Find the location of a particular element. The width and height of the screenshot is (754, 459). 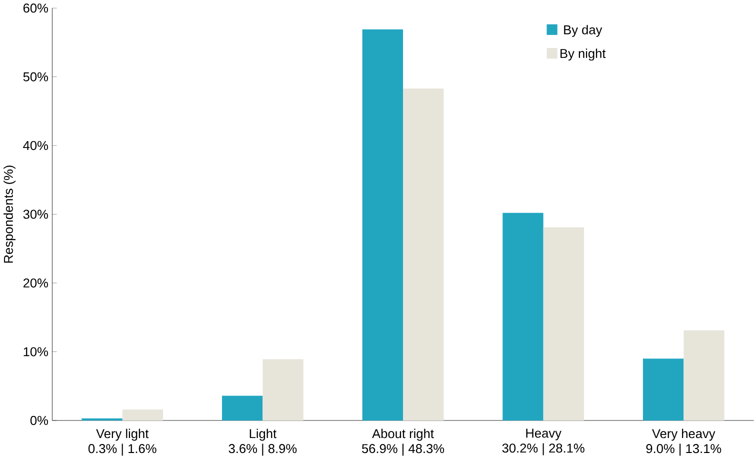

text: 30.2% | 28.1% is located at coordinates (543, 449).